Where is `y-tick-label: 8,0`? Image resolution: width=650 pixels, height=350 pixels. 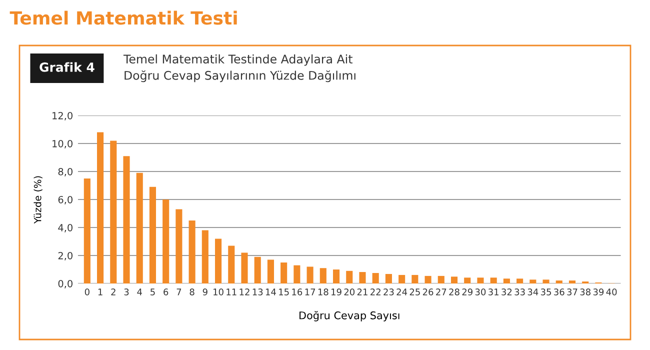 y-tick-label: 8,0 is located at coordinates (65, 172).